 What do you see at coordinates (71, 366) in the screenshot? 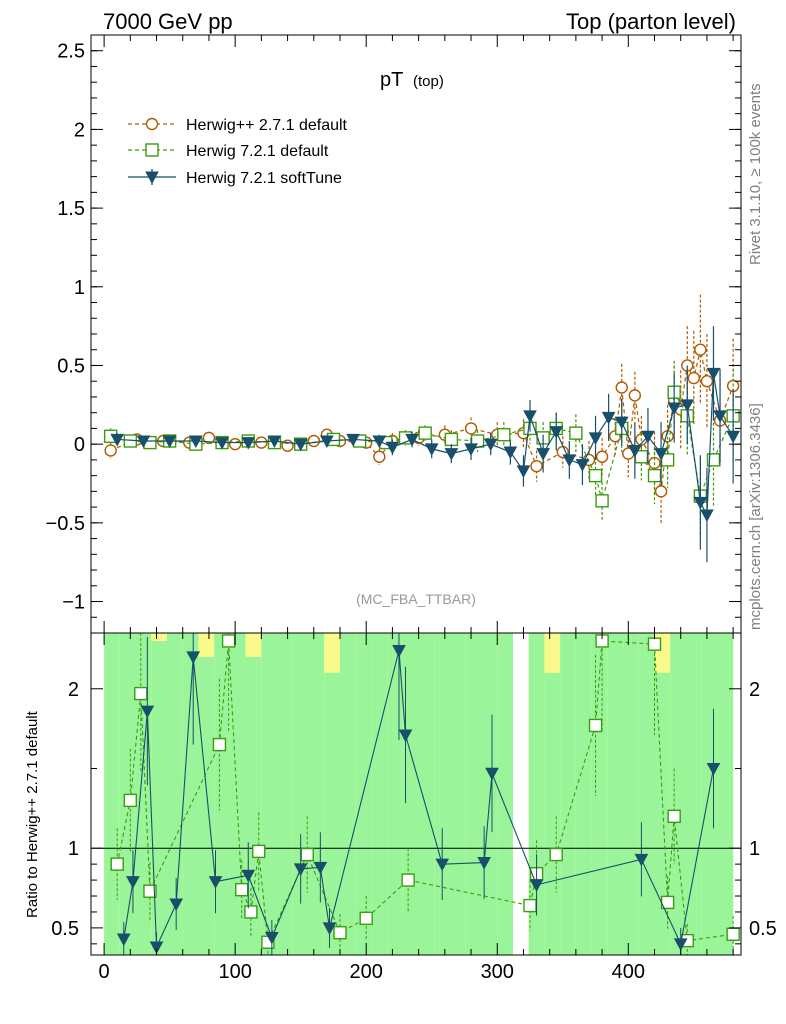
I see `y-tick-label: 0.5` at bounding box center [71, 366].